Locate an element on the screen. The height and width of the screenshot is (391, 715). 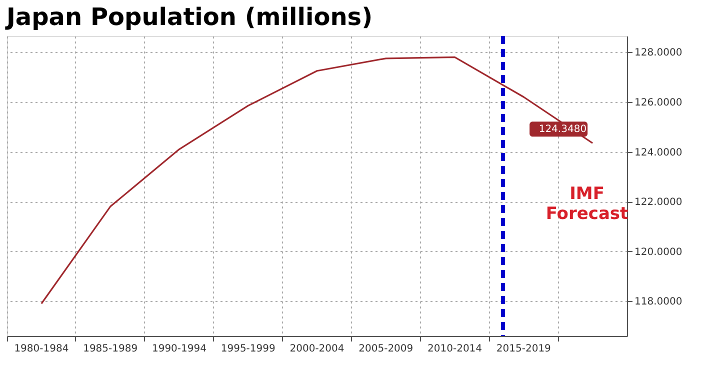
y-tick-label: 120.0000 is located at coordinates (658, 252).